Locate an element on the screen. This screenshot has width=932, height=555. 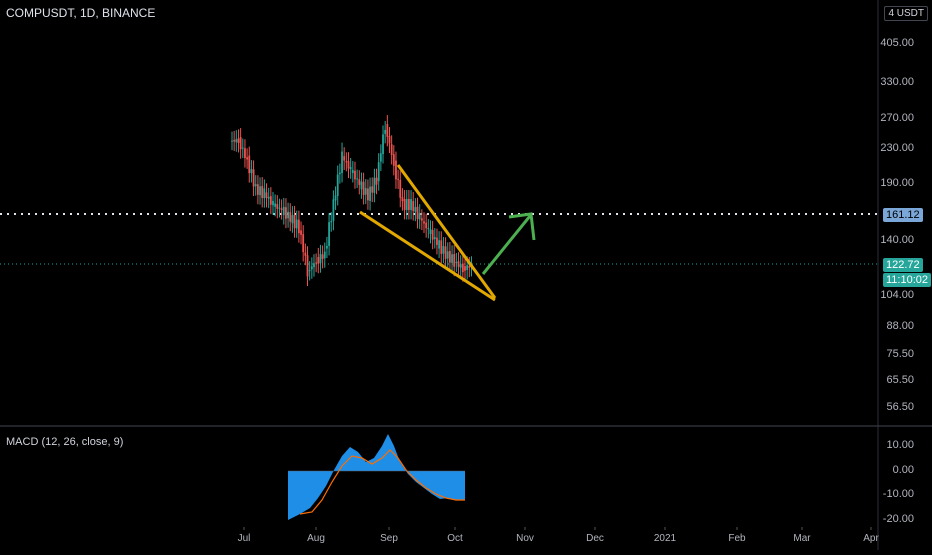
price-axis-tick-label: 140.00 is located at coordinates (897, 240).